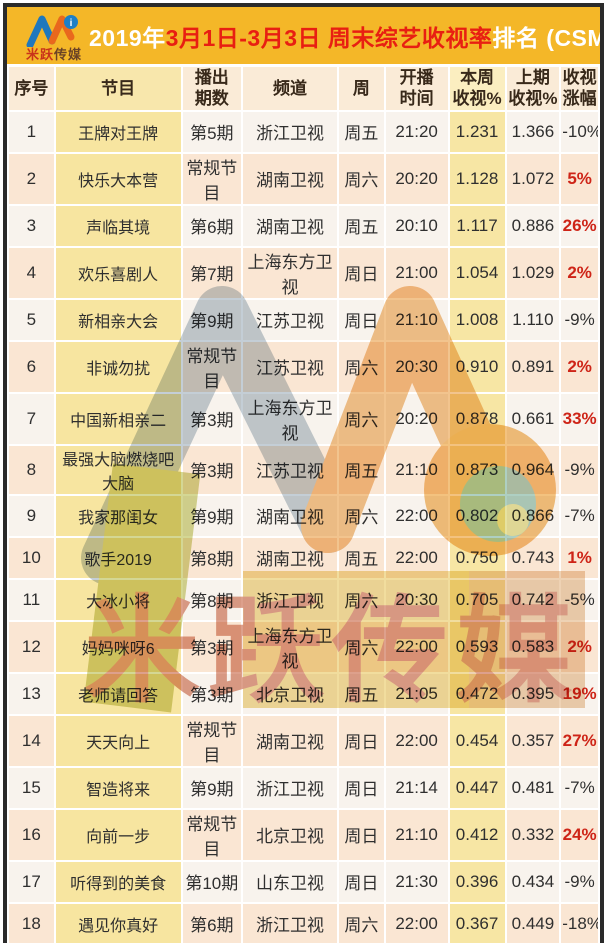 This screenshot has width=607, height=943. Describe the element at coordinates (31, 273) in the screenshot. I see `cell-rank: 4` at that location.